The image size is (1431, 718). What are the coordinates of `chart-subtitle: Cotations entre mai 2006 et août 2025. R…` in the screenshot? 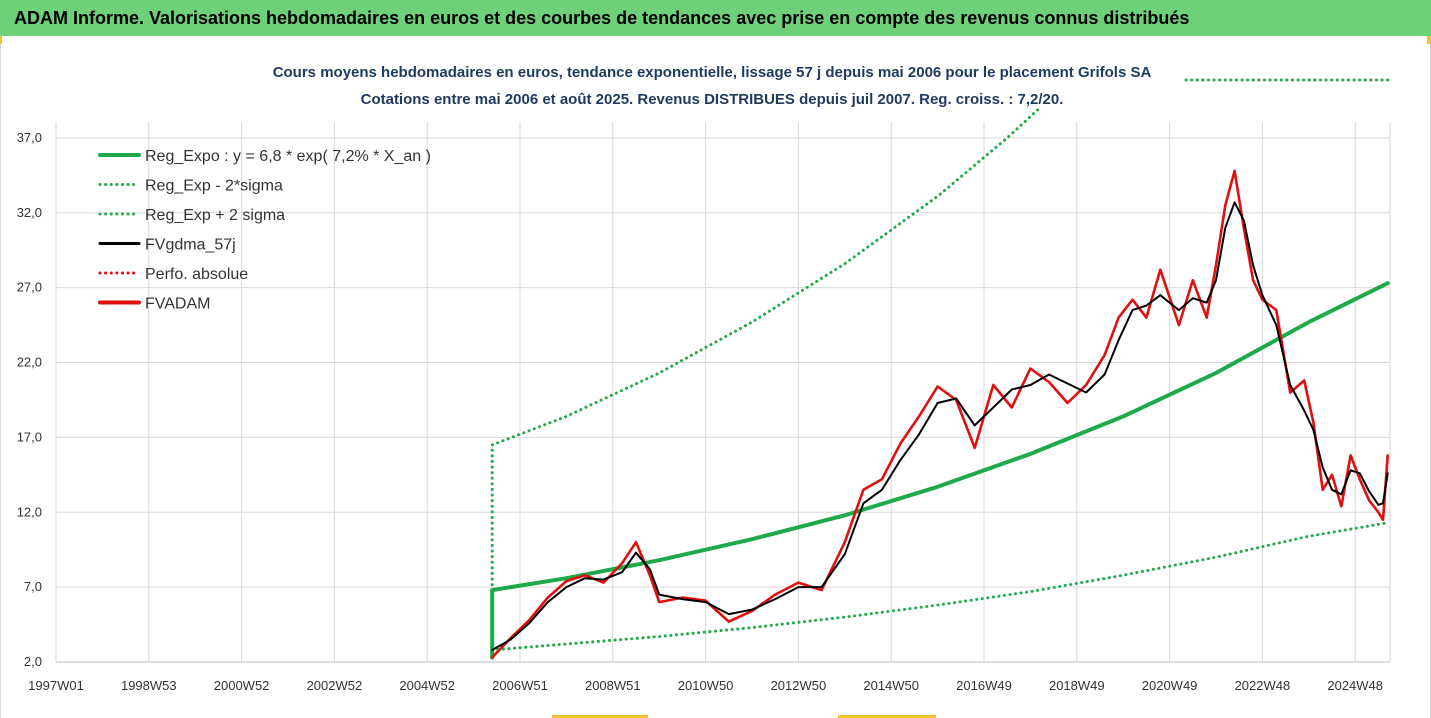 It's located at (712, 99).